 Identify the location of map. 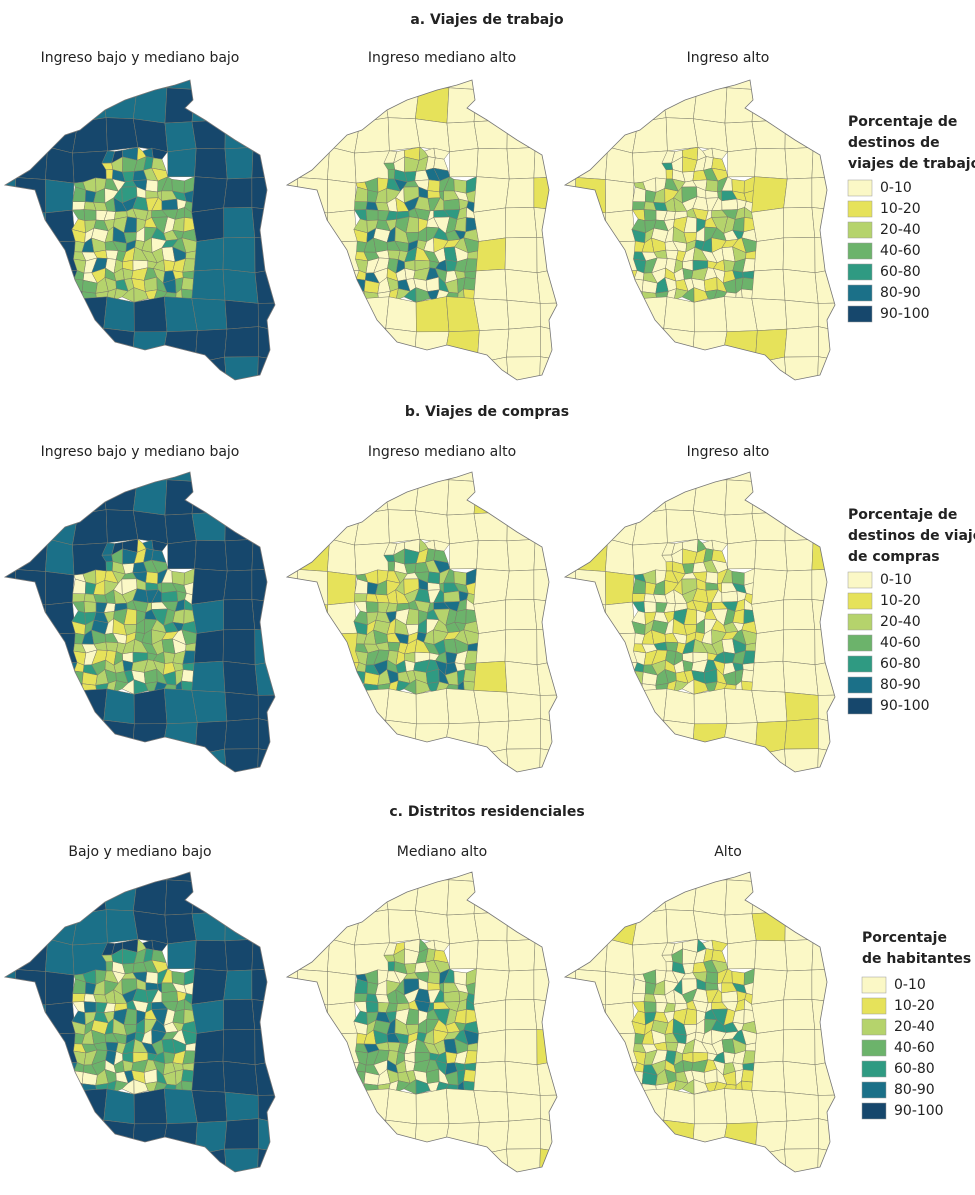
(139, 230).